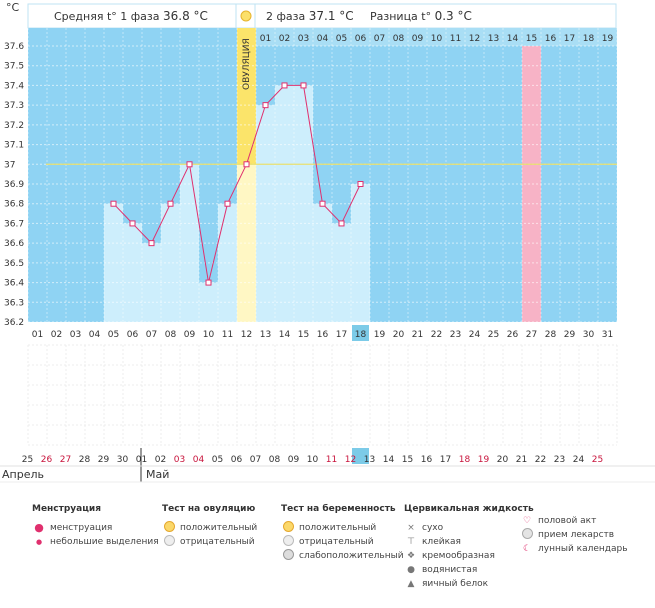 The height and width of the screenshot is (608, 655). What do you see at coordinates (14, 284) in the screenshot?
I see `y-tick-label: 36.4` at bounding box center [14, 284].